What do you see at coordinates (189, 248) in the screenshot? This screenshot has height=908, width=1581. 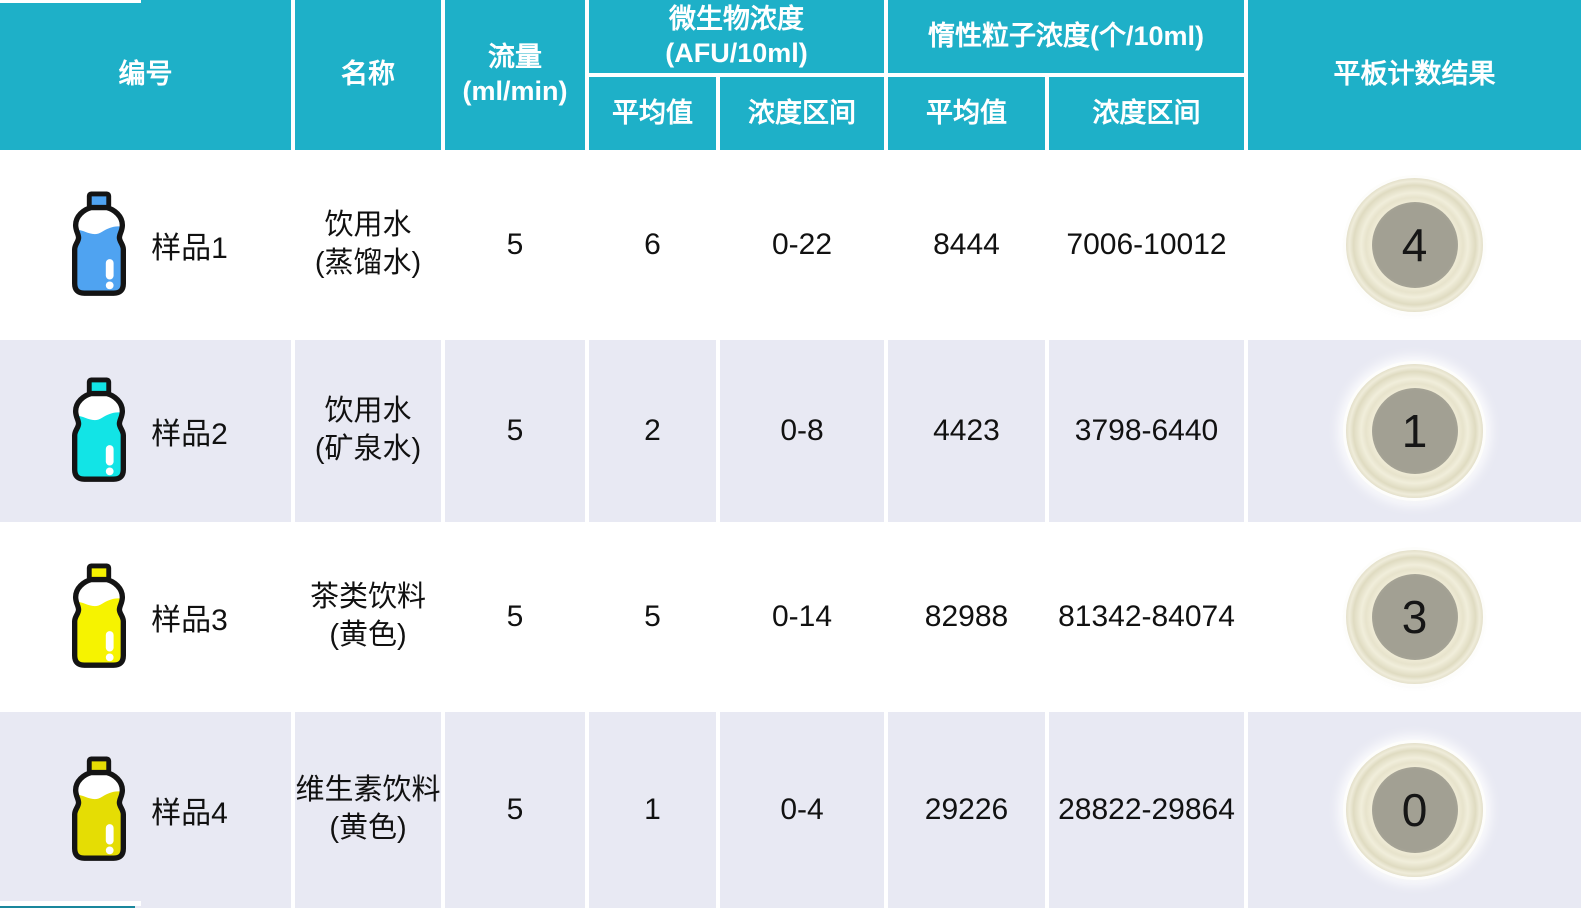 I see `sample-label: 样品1` at bounding box center [189, 248].